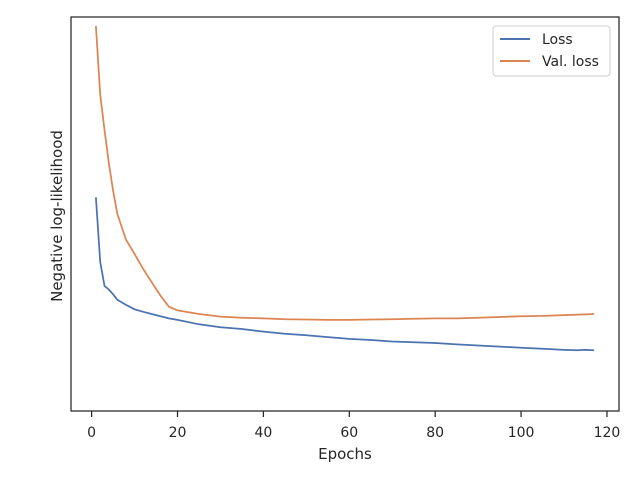 Image resolution: width=640 pixels, height=480 pixels. What do you see at coordinates (557, 40) in the screenshot?
I see `legend-label-loss: Loss` at bounding box center [557, 40].